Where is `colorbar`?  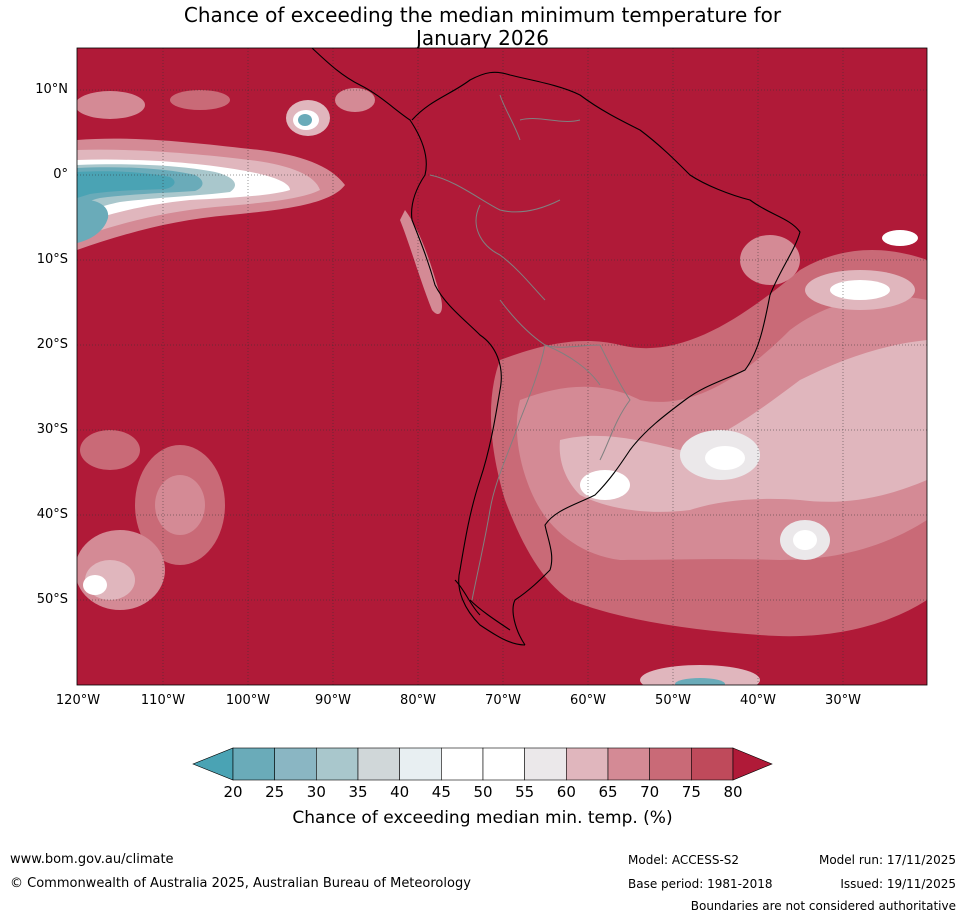 colorbar is located at coordinates (482, 764).